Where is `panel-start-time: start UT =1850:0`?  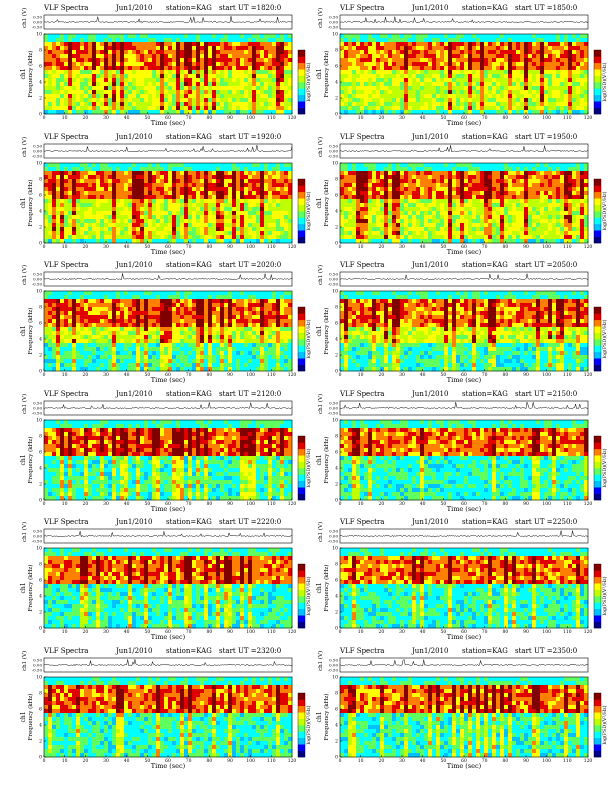
panel-start-time: start UT =1850:0 is located at coordinates (546, 8).